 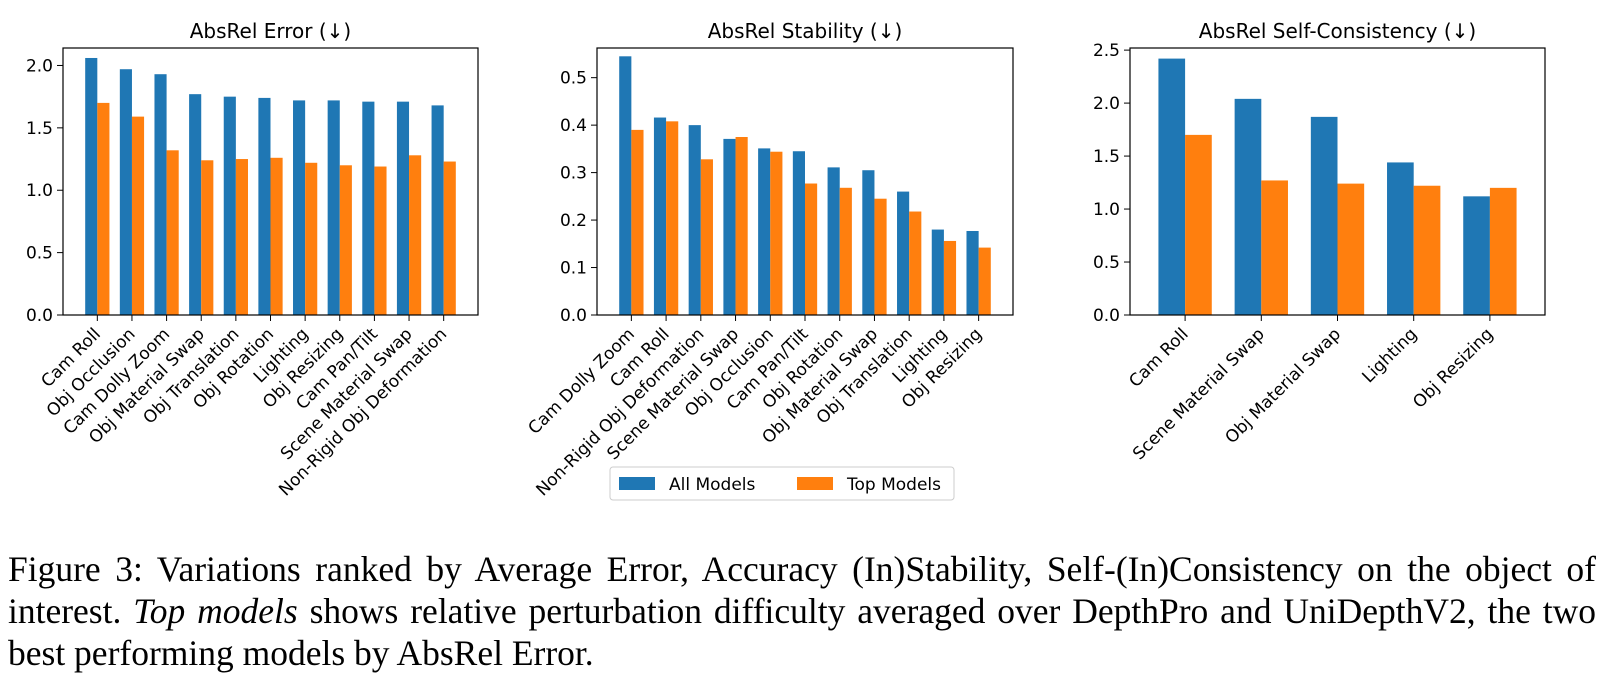 What do you see at coordinates (815, 483) in the screenshot?
I see `legend-swatch-top` at bounding box center [815, 483].